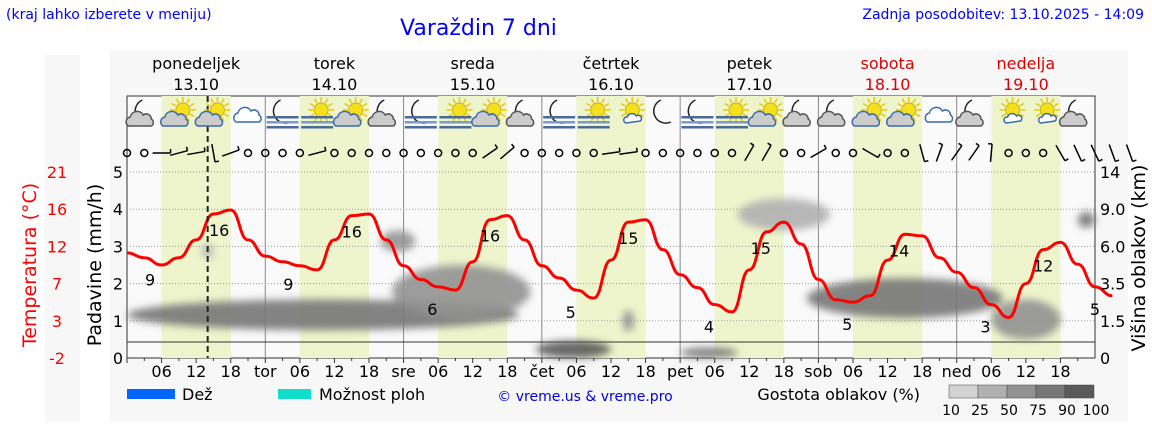 The width and height of the screenshot is (1152, 443). What do you see at coordinates (352, 232) in the screenshot?
I see `temperature-label: 16` at bounding box center [352, 232].